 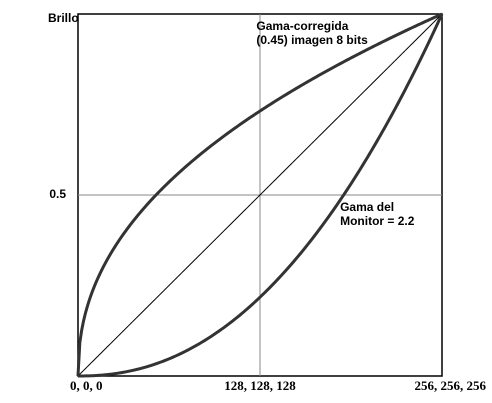 I want to click on x-tick-label: 0, 0, 0, so click(x=86, y=385).